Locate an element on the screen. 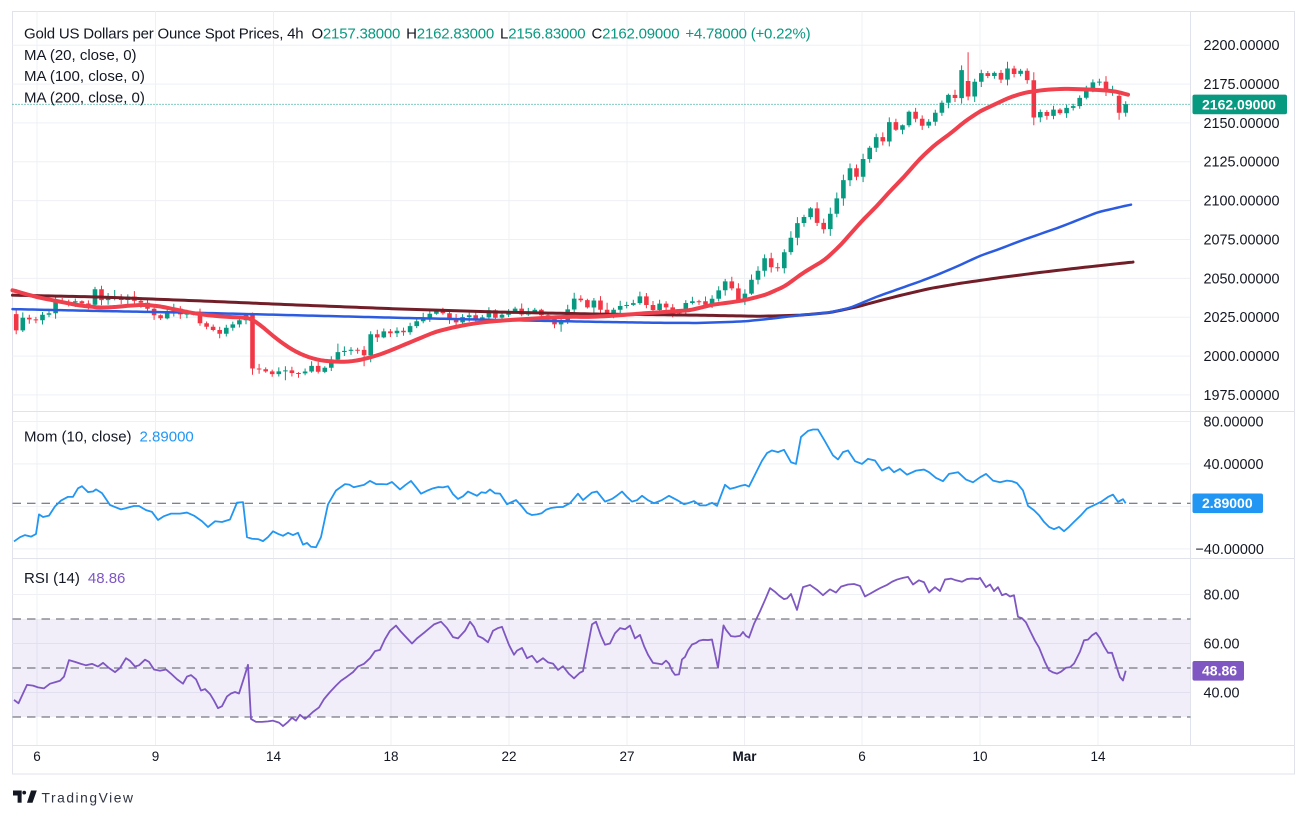 The image size is (1306, 819). svg-text: MA (100, close, 0) is located at coordinates (84, 76).